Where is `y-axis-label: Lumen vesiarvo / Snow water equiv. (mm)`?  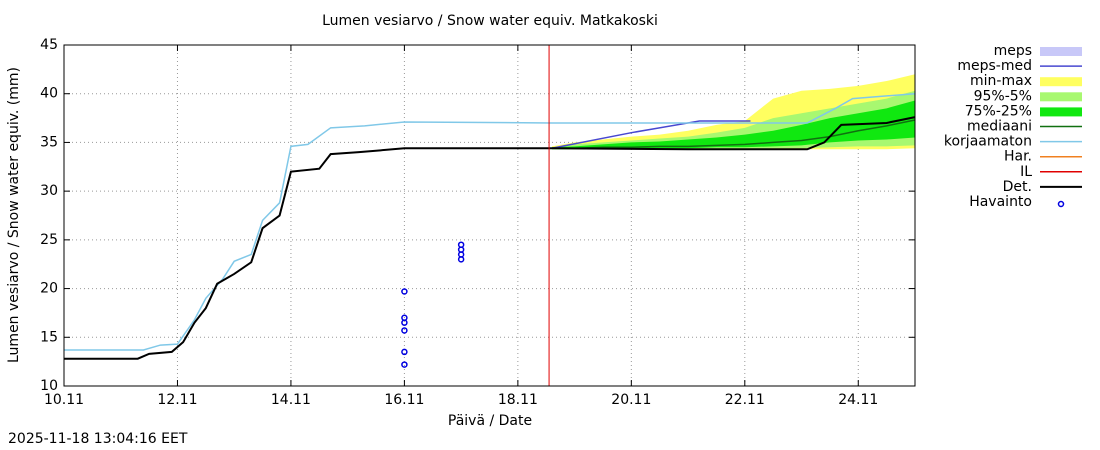
y-axis-label: Lumen vesiarvo / Snow water equiv. (mm) is located at coordinates (14, 215).